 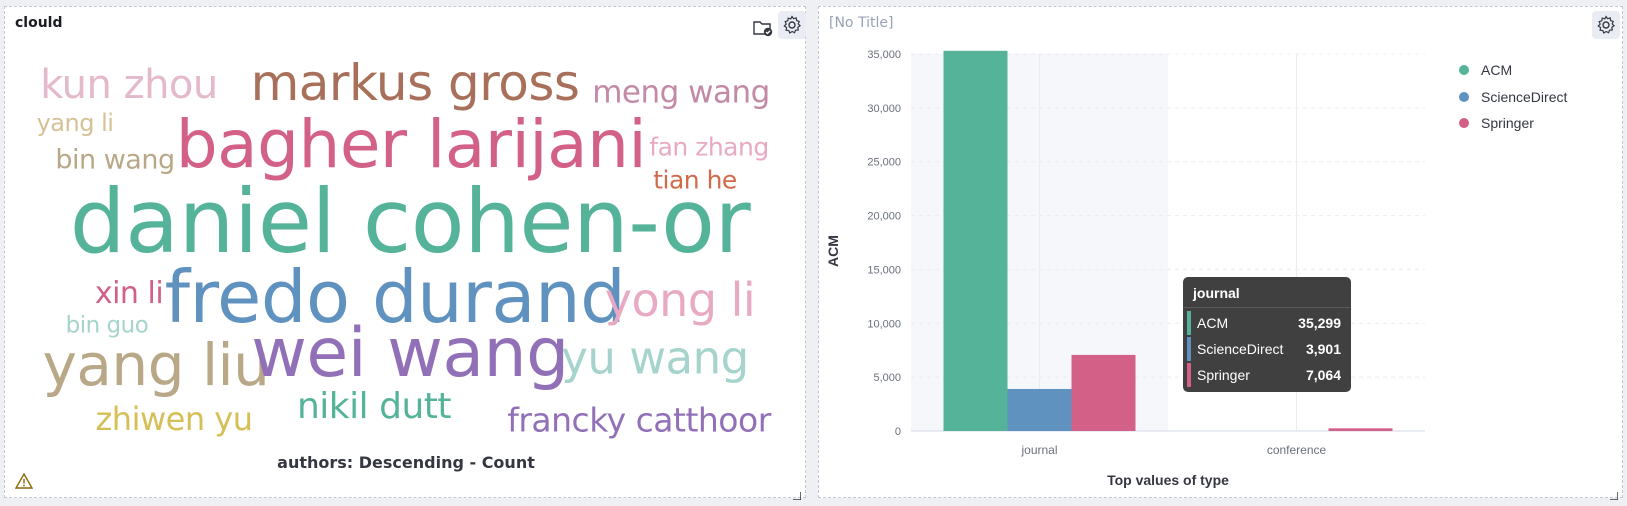 I want to click on cloud-word: yang liu, so click(x=156, y=365).